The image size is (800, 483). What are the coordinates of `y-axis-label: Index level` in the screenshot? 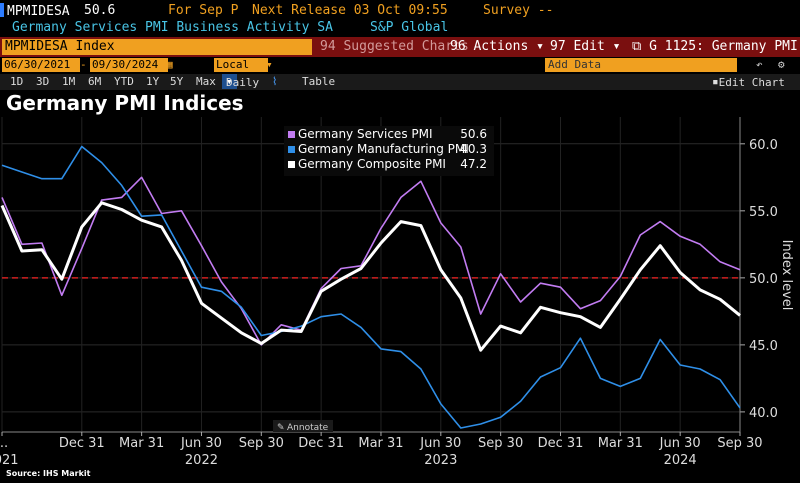 It's located at (786, 275).